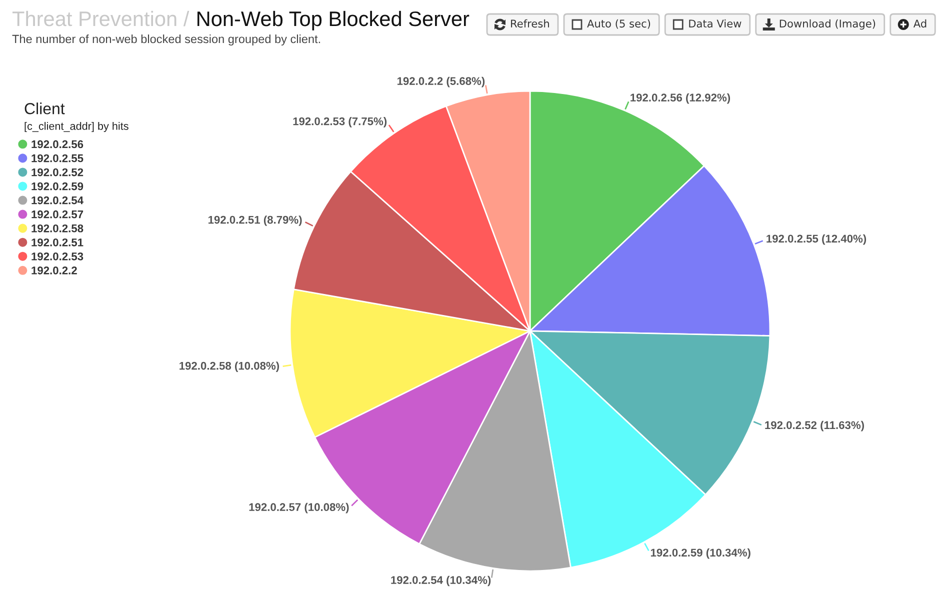 This screenshot has height=598, width=944. Describe the element at coordinates (58, 158) in the screenshot. I see `legend-label: 192.0.2.55` at that location.